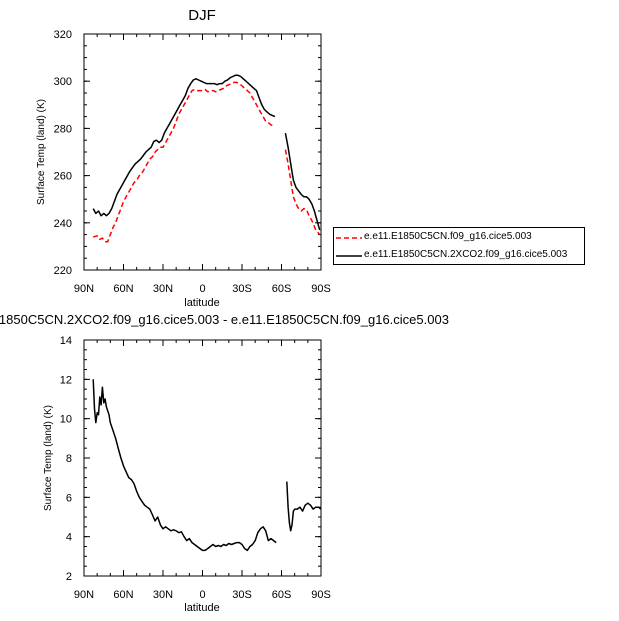 Image resolution: width=619 pixels, height=621 pixels. What do you see at coordinates (66, 341) in the screenshot?
I see `y-tick-label: 14` at bounding box center [66, 341].